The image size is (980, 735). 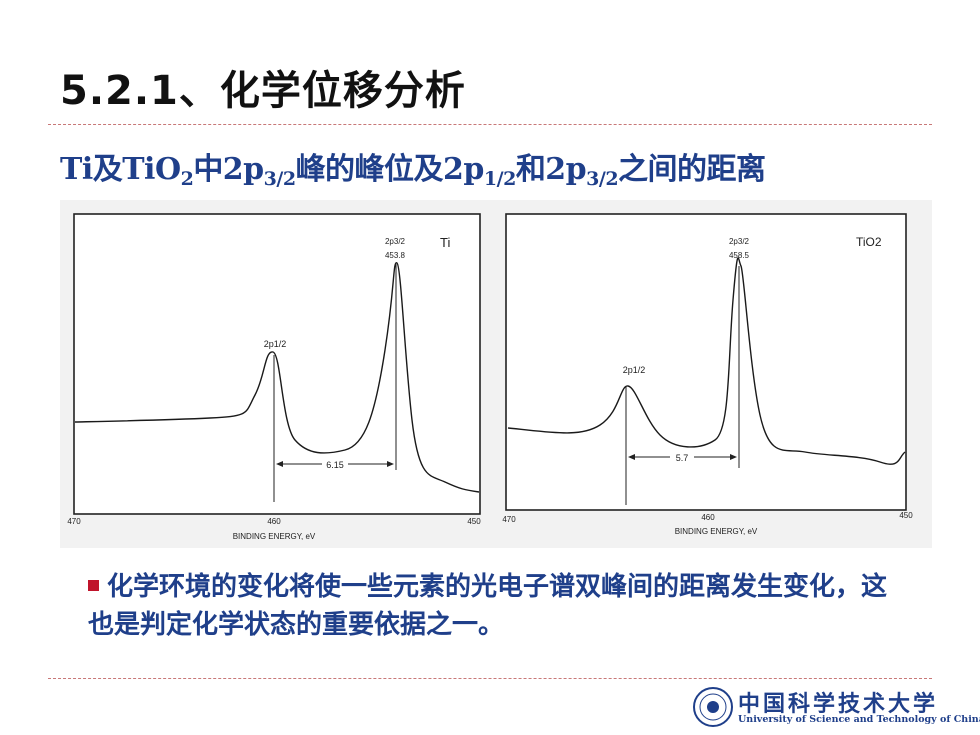 I want to click on footer-divider, so click(x=490, y=678).